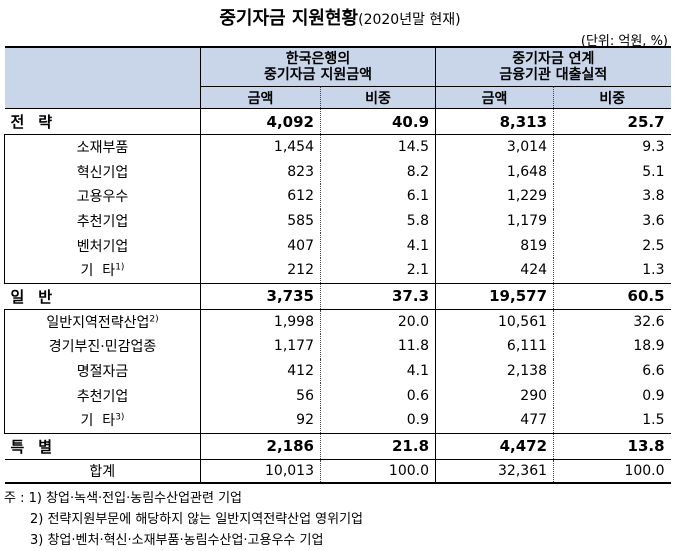 The image size is (680, 551). I want to click on table-row: 추천기업 56 0.6 290 0.9, so click(337, 395).